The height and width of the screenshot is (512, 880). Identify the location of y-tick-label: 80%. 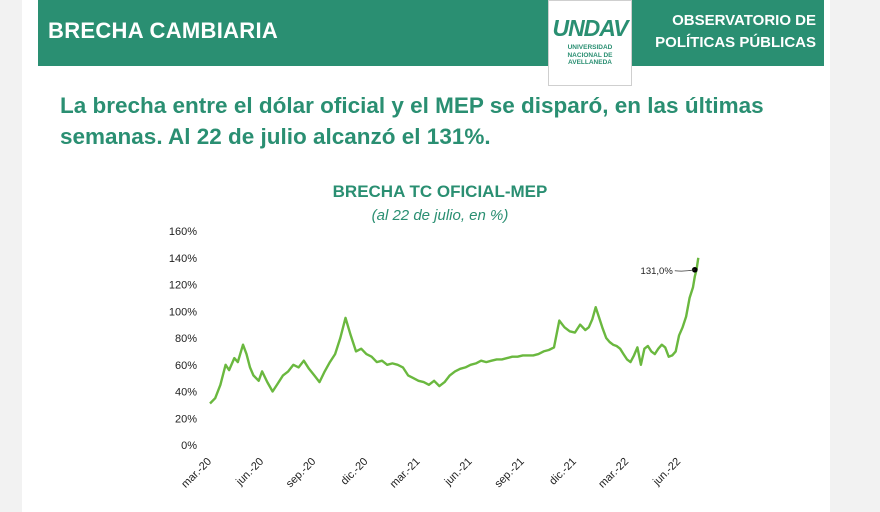
(186, 339).